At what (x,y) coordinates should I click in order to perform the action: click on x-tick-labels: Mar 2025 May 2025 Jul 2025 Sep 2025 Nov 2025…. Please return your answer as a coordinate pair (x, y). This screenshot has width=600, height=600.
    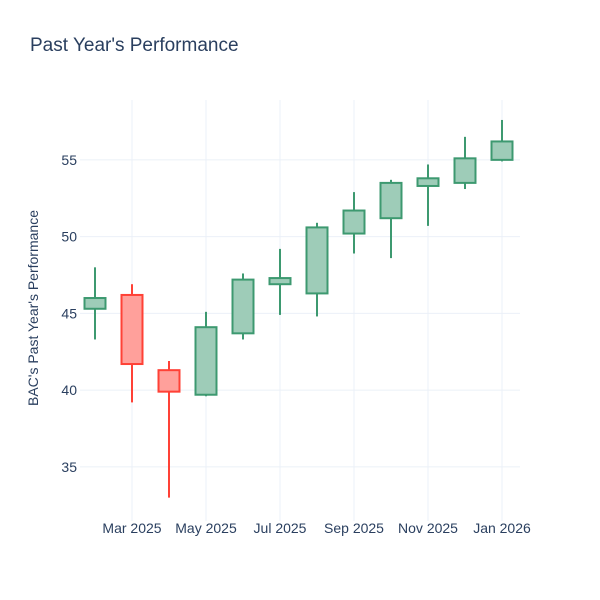
    Looking at the image, I should click on (316, 528).